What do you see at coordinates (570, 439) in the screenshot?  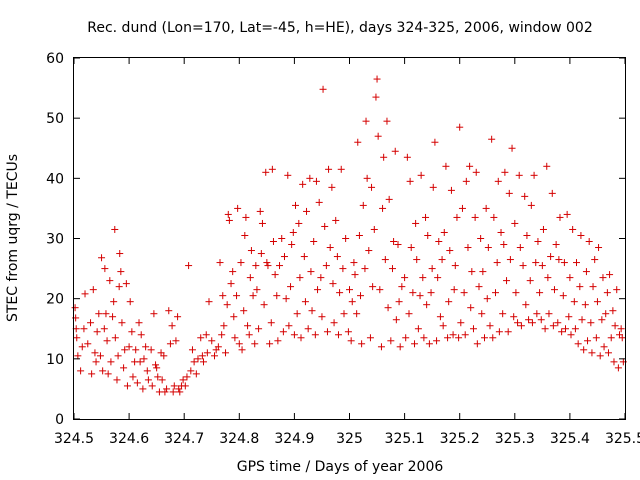 I see `x-tick-label: 325.4` at bounding box center [570, 439].